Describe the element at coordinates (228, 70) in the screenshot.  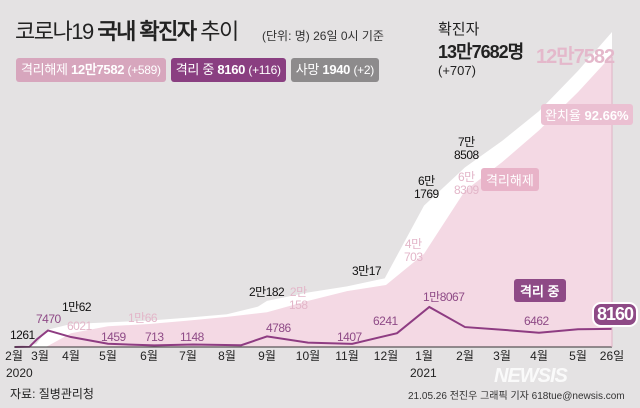
I see `badge-isolated: 격리 중 8160 (+116)` at that location.